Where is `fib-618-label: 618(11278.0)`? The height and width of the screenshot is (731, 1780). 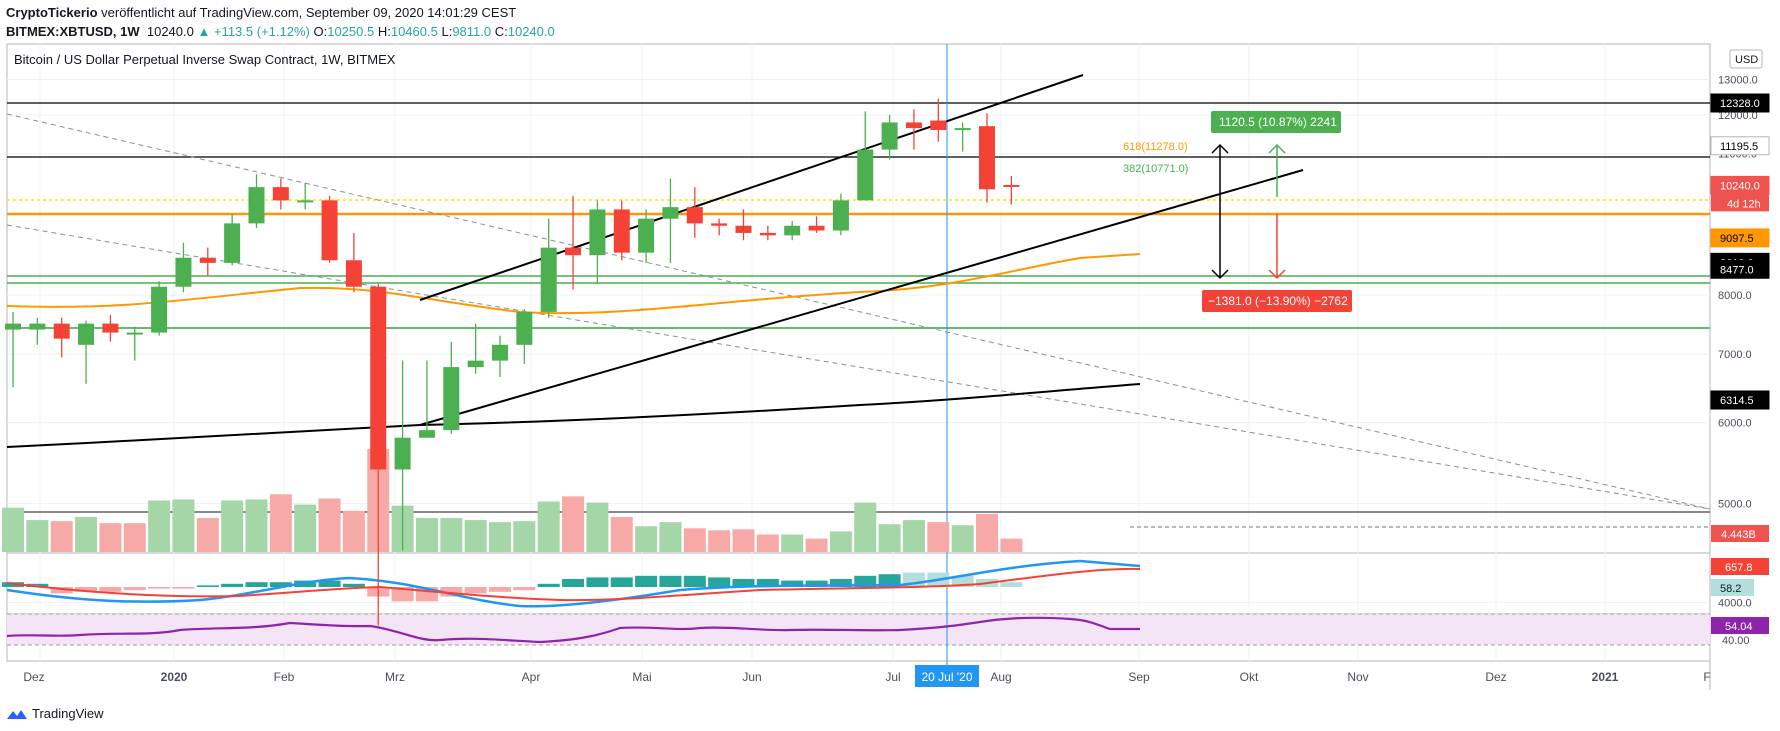 fib-618-label: 618(11278.0) is located at coordinates (1155, 147).